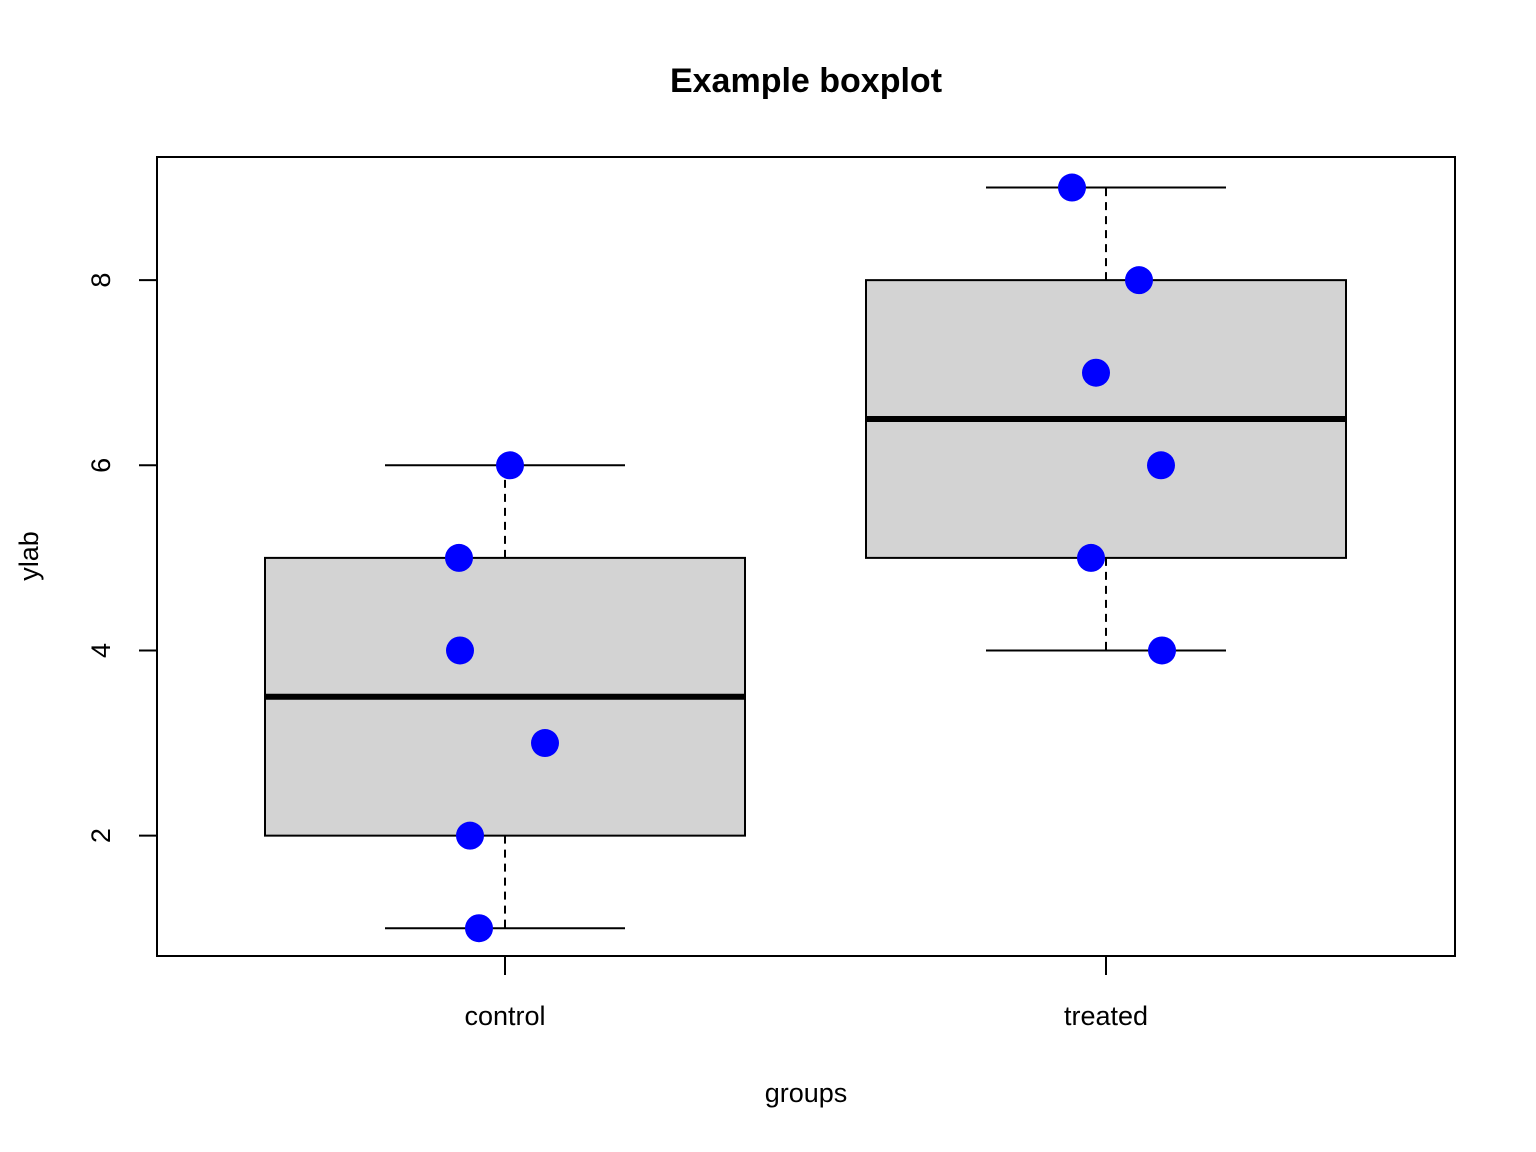 The image size is (1536, 1152). Describe the element at coordinates (101, 465) in the screenshot. I see `y-tick-label-6: 6` at that location.